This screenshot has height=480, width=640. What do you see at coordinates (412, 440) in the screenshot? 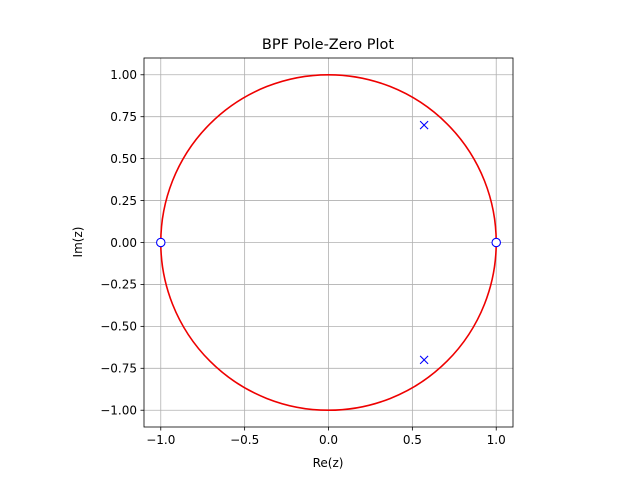
I see `x-tick-label: 0.5` at bounding box center [412, 440].